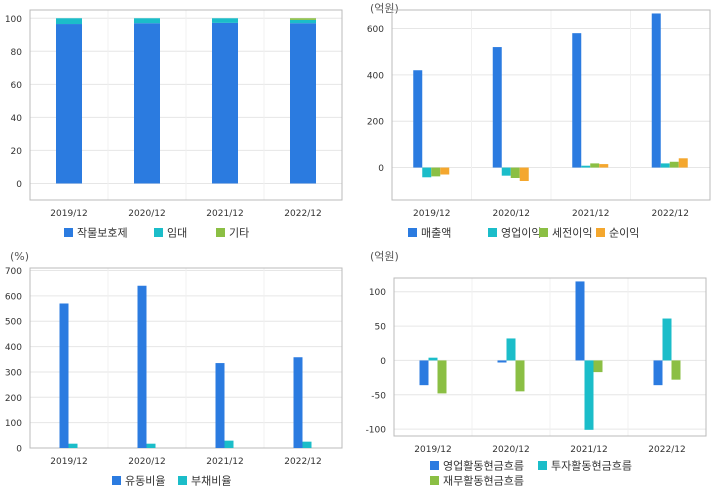 The width and height of the screenshot is (720, 496). What do you see at coordinates (381, 328) in the screenshot?
I see `y-tick-label: 50` at bounding box center [381, 328].